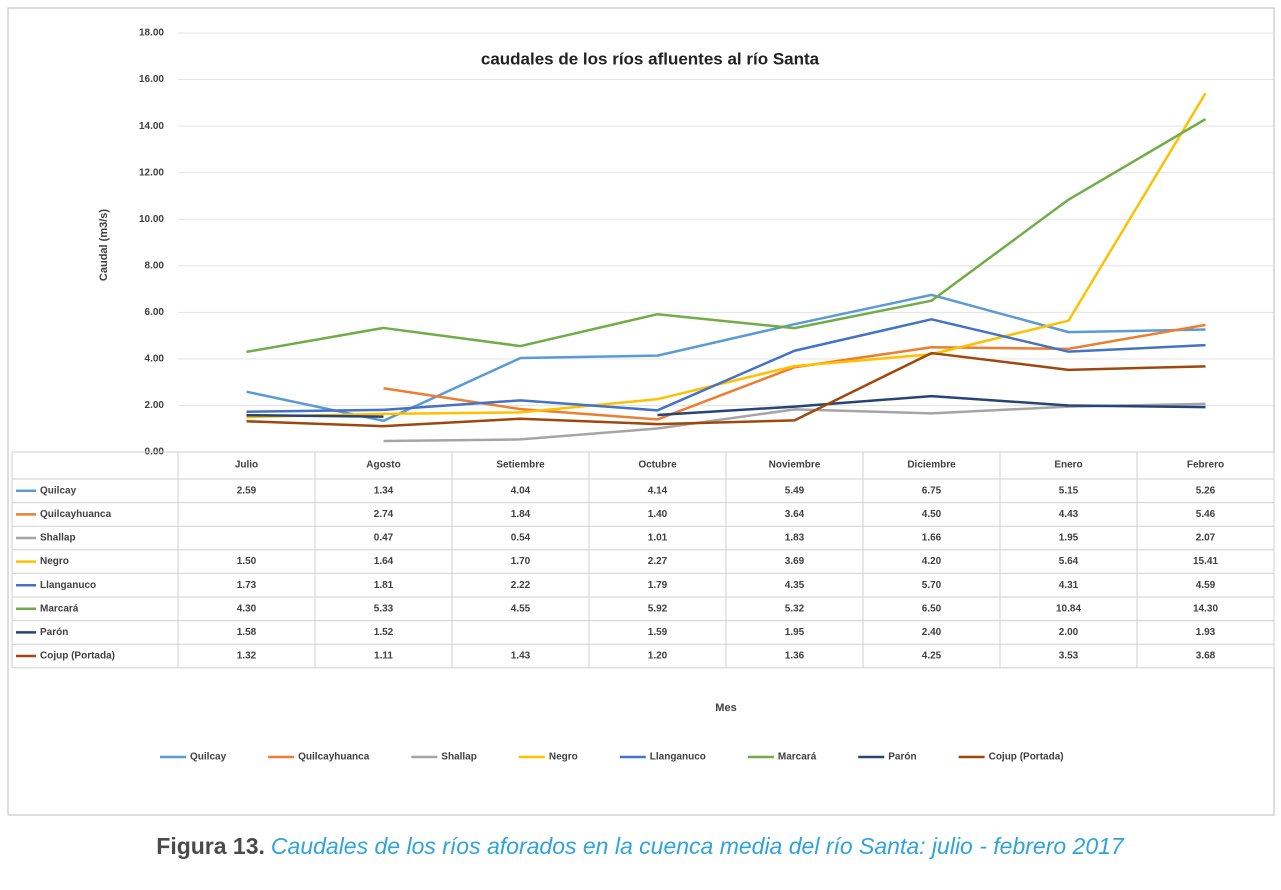 This screenshot has width=1281, height=890. Describe the element at coordinates (58, 538) in the screenshot. I see `table-series-name: Shallap` at that location.